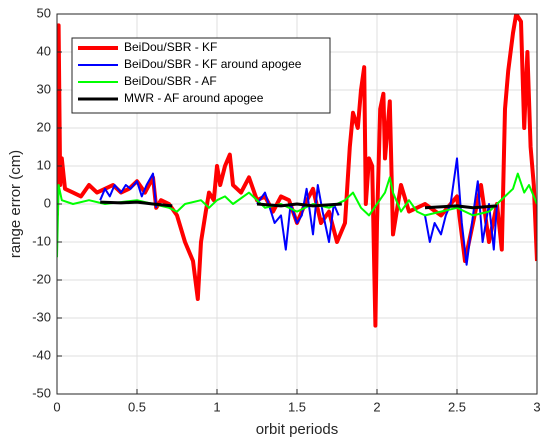  Describe the element at coordinates (170, 47) in the screenshot. I see `legend-label: BeiDou/SBR - KF` at that location.